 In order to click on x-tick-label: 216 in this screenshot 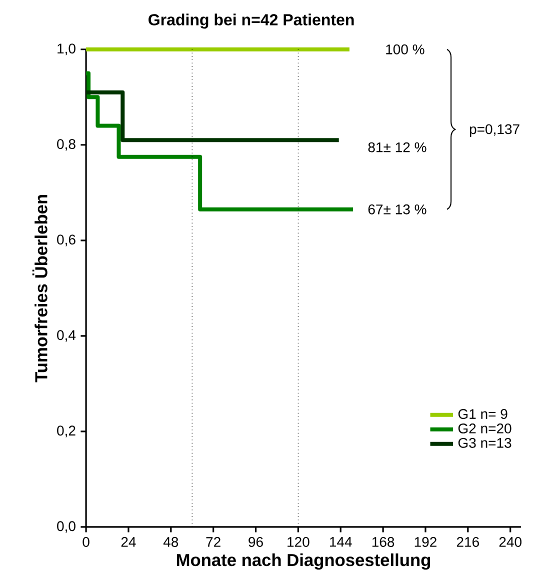, I will do `click(467, 542)`.